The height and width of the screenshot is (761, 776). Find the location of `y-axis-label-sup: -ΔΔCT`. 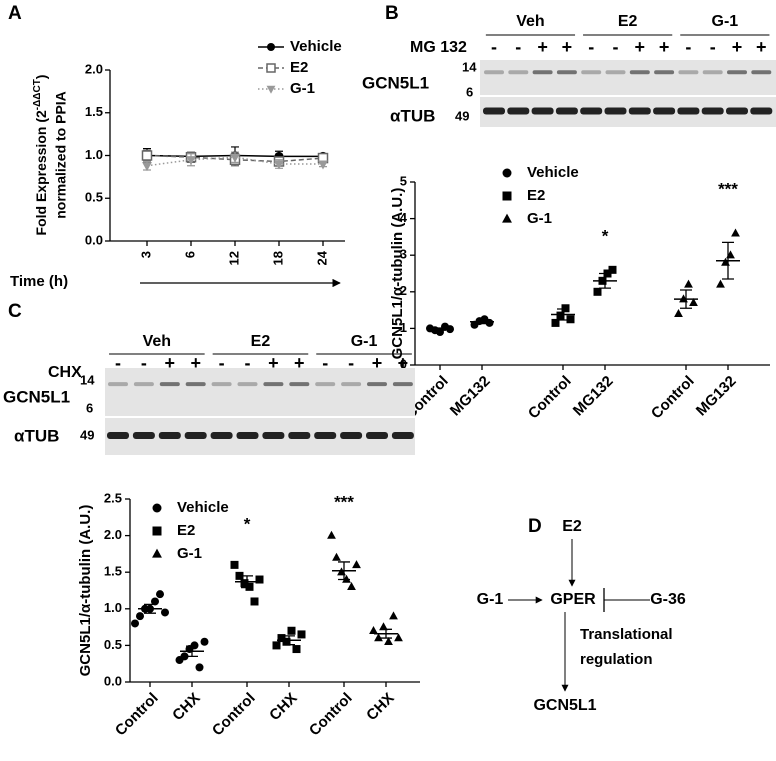

y-axis-label-sup: -ΔΔCT is located at coordinates (37, 94).